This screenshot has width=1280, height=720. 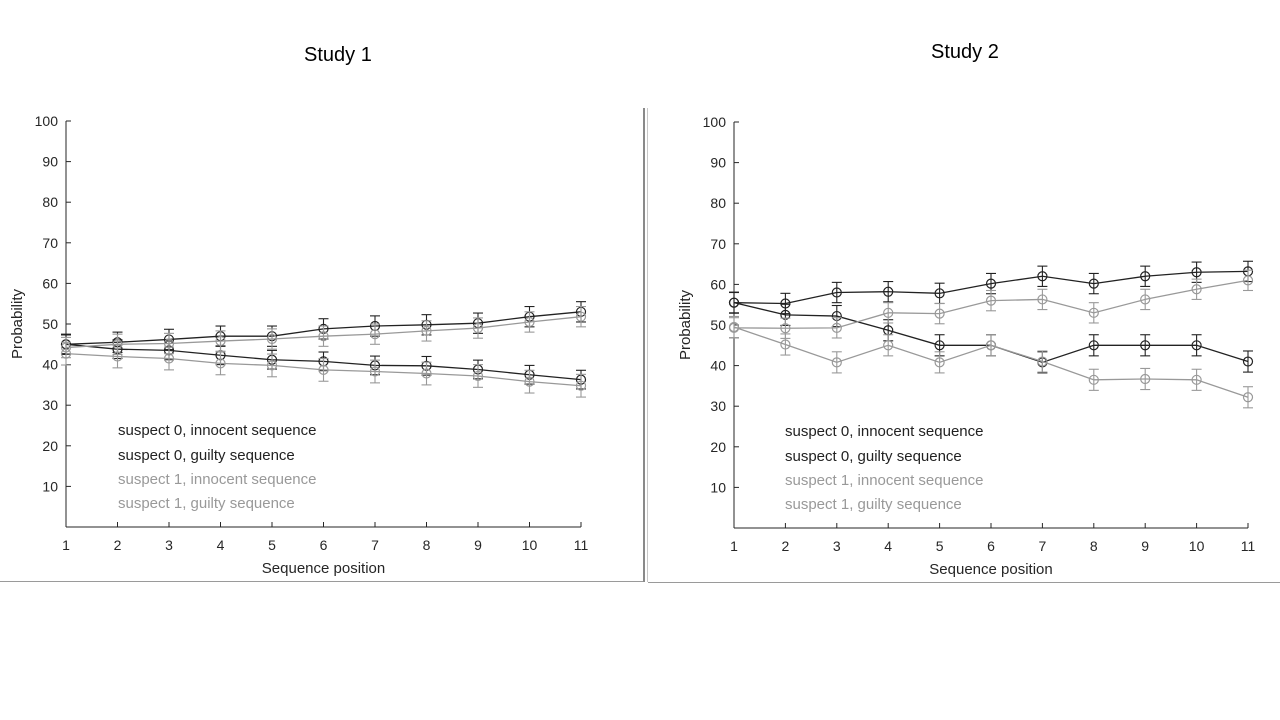 I want to click on x-tick-label: 8, so click(x=427, y=545).